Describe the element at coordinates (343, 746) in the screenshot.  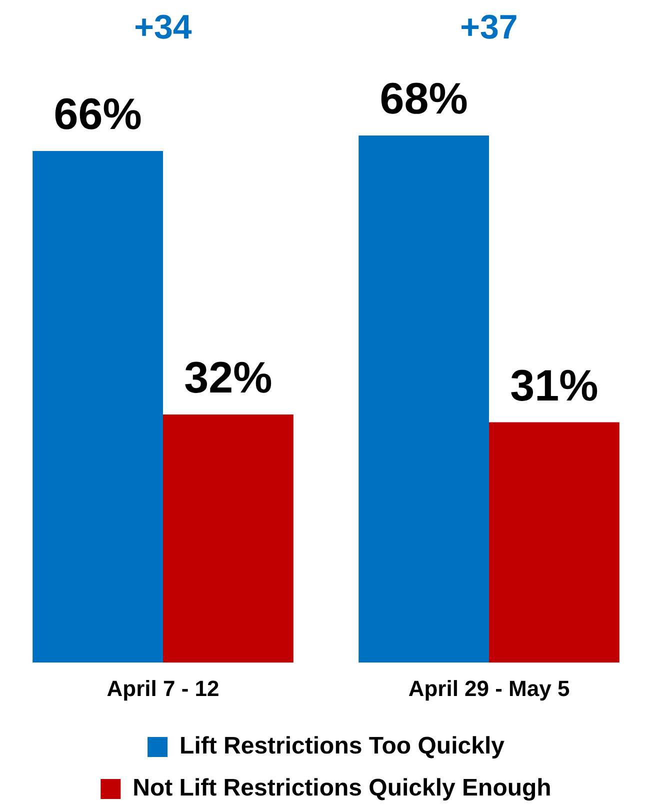
I see `legend-label: Lift Restrictions Too Quickly` at that location.